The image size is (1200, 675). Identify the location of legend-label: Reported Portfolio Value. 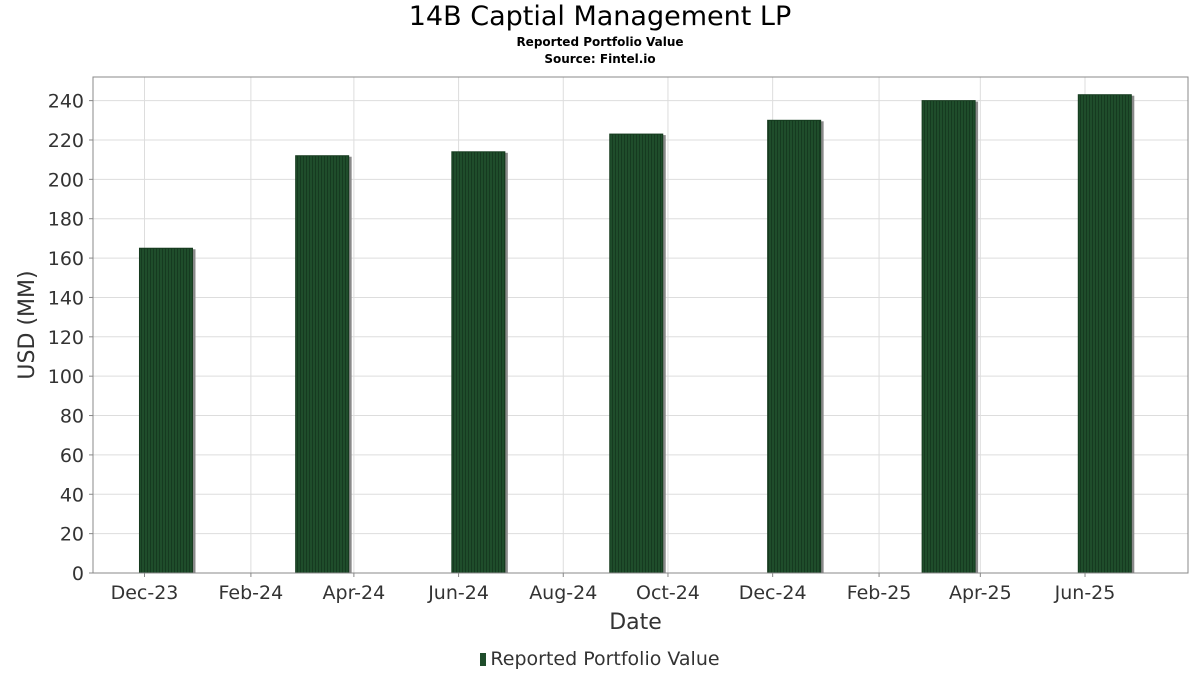
(605, 659).